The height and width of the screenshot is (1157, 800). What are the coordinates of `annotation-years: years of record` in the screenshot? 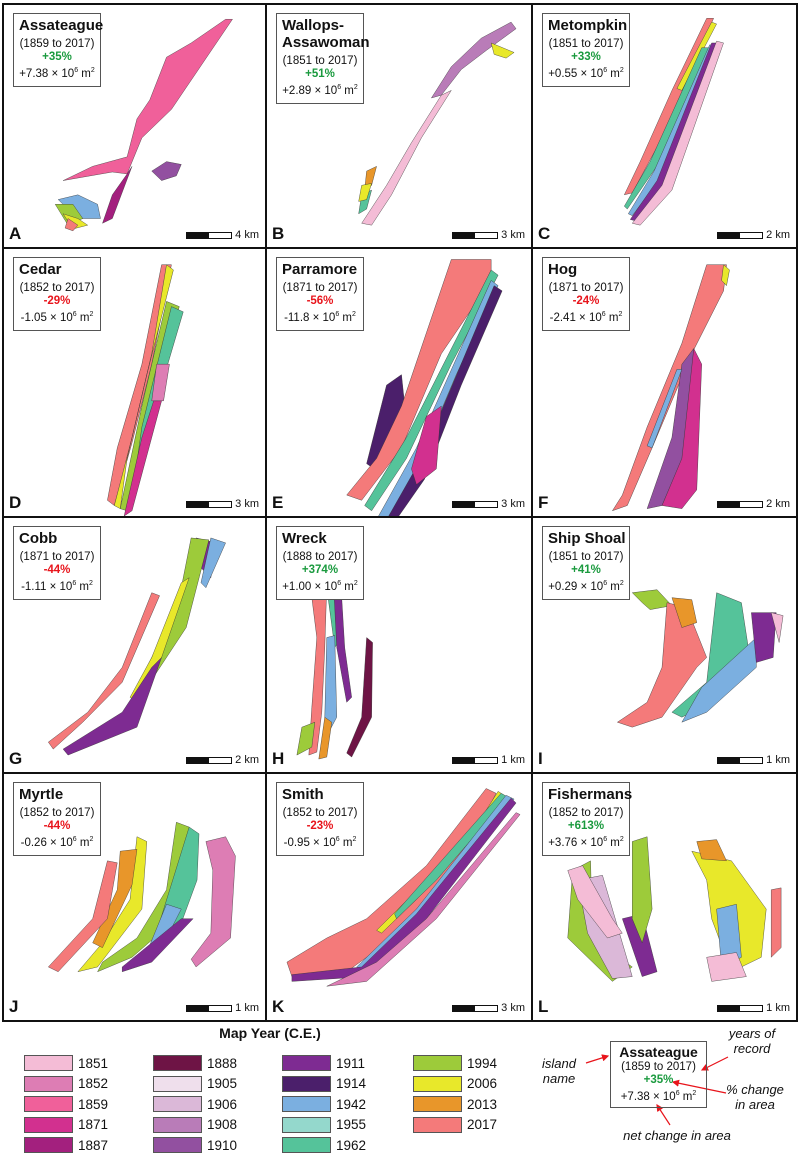 It's located at (752, 1041).